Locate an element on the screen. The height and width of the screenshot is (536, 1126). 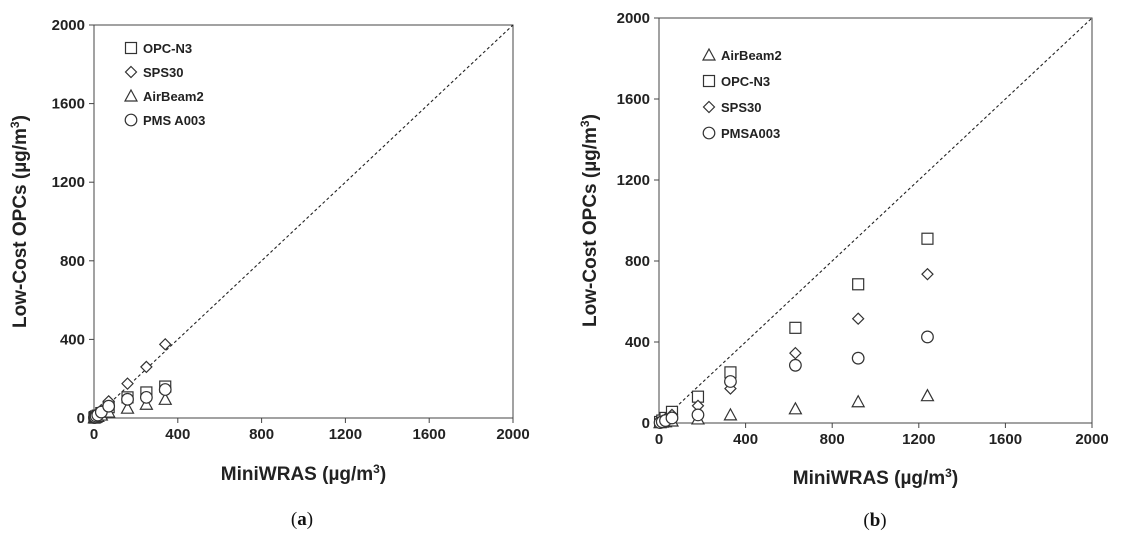
series-OPC-N3 is located at coordinates (793, 330).